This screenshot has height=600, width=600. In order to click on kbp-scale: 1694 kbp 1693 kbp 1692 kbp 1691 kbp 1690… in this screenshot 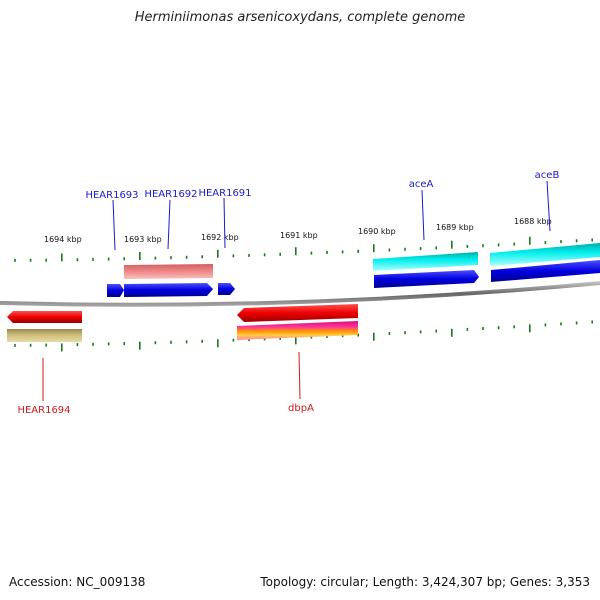, I will do `click(298, 230)`.